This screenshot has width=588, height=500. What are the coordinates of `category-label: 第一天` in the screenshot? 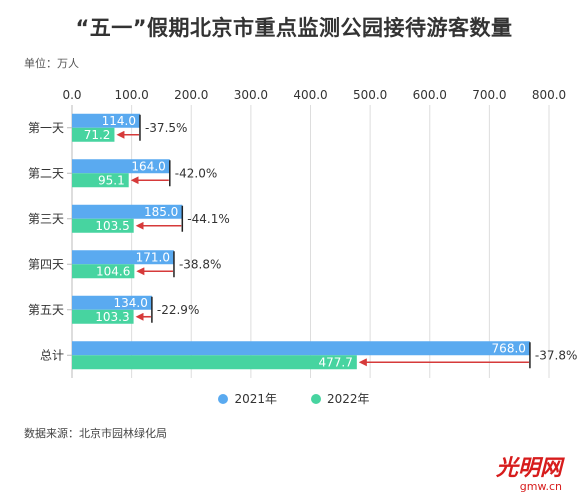 It's located at (46, 128).